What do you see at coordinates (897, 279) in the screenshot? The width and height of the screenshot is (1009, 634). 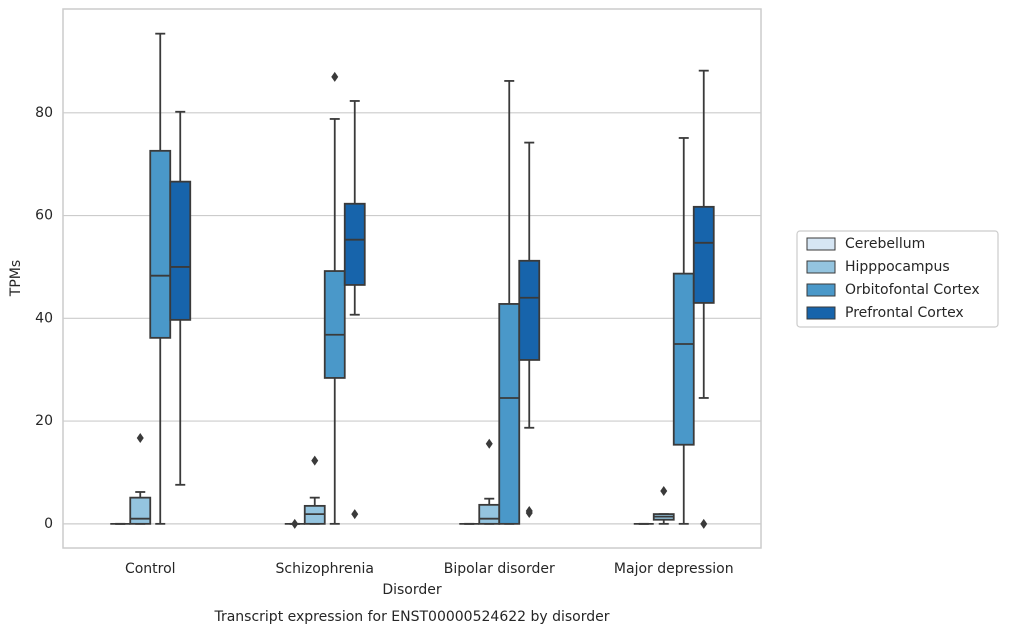 I see `legend-frame` at bounding box center [897, 279].